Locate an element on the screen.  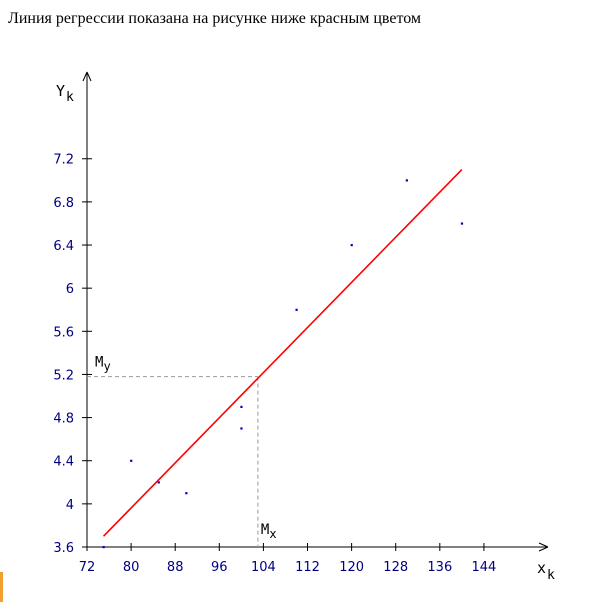
x-tick-label: 88 is located at coordinates (175, 567).